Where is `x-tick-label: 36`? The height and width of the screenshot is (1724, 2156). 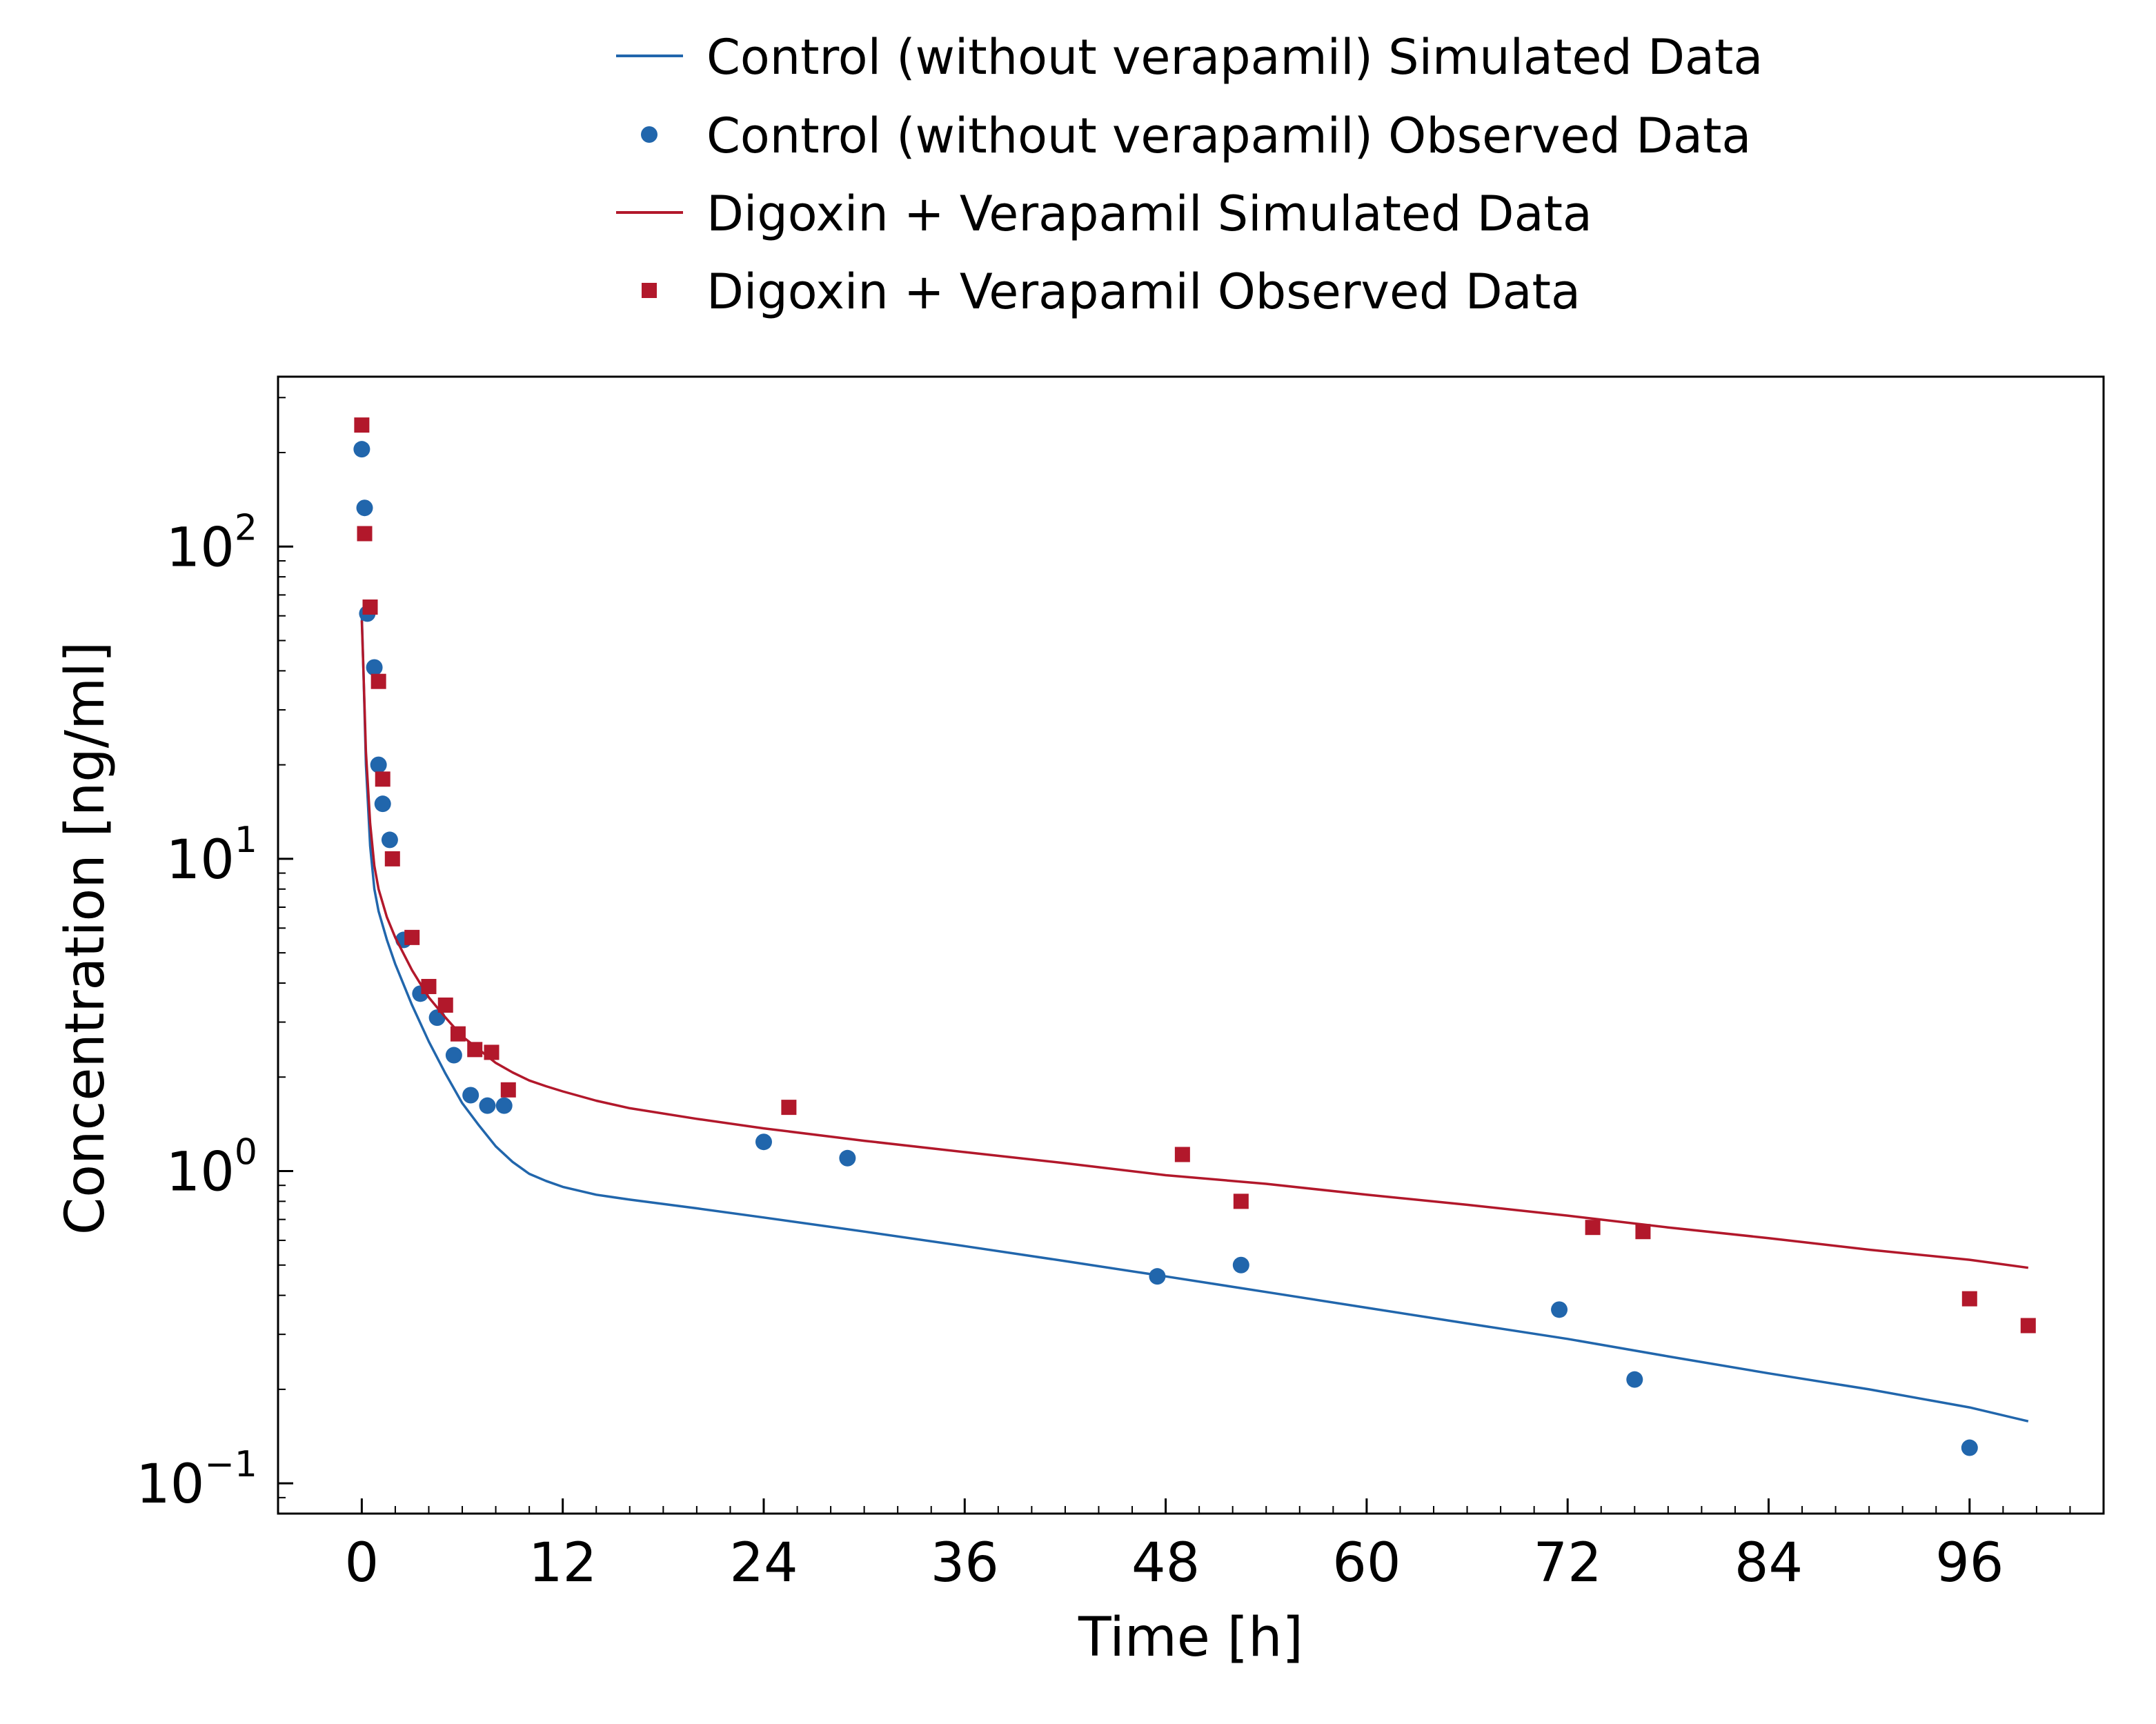
x-tick-label: 36 is located at coordinates (965, 1563).